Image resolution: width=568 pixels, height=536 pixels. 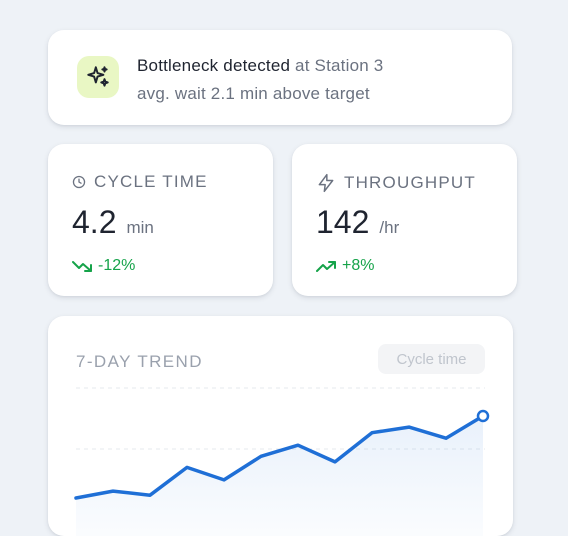 What do you see at coordinates (404, 220) in the screenshot?
I see `metric-card-throughput: THROUGHPUT 142/hr +8%` at bounding box center [404, 220].